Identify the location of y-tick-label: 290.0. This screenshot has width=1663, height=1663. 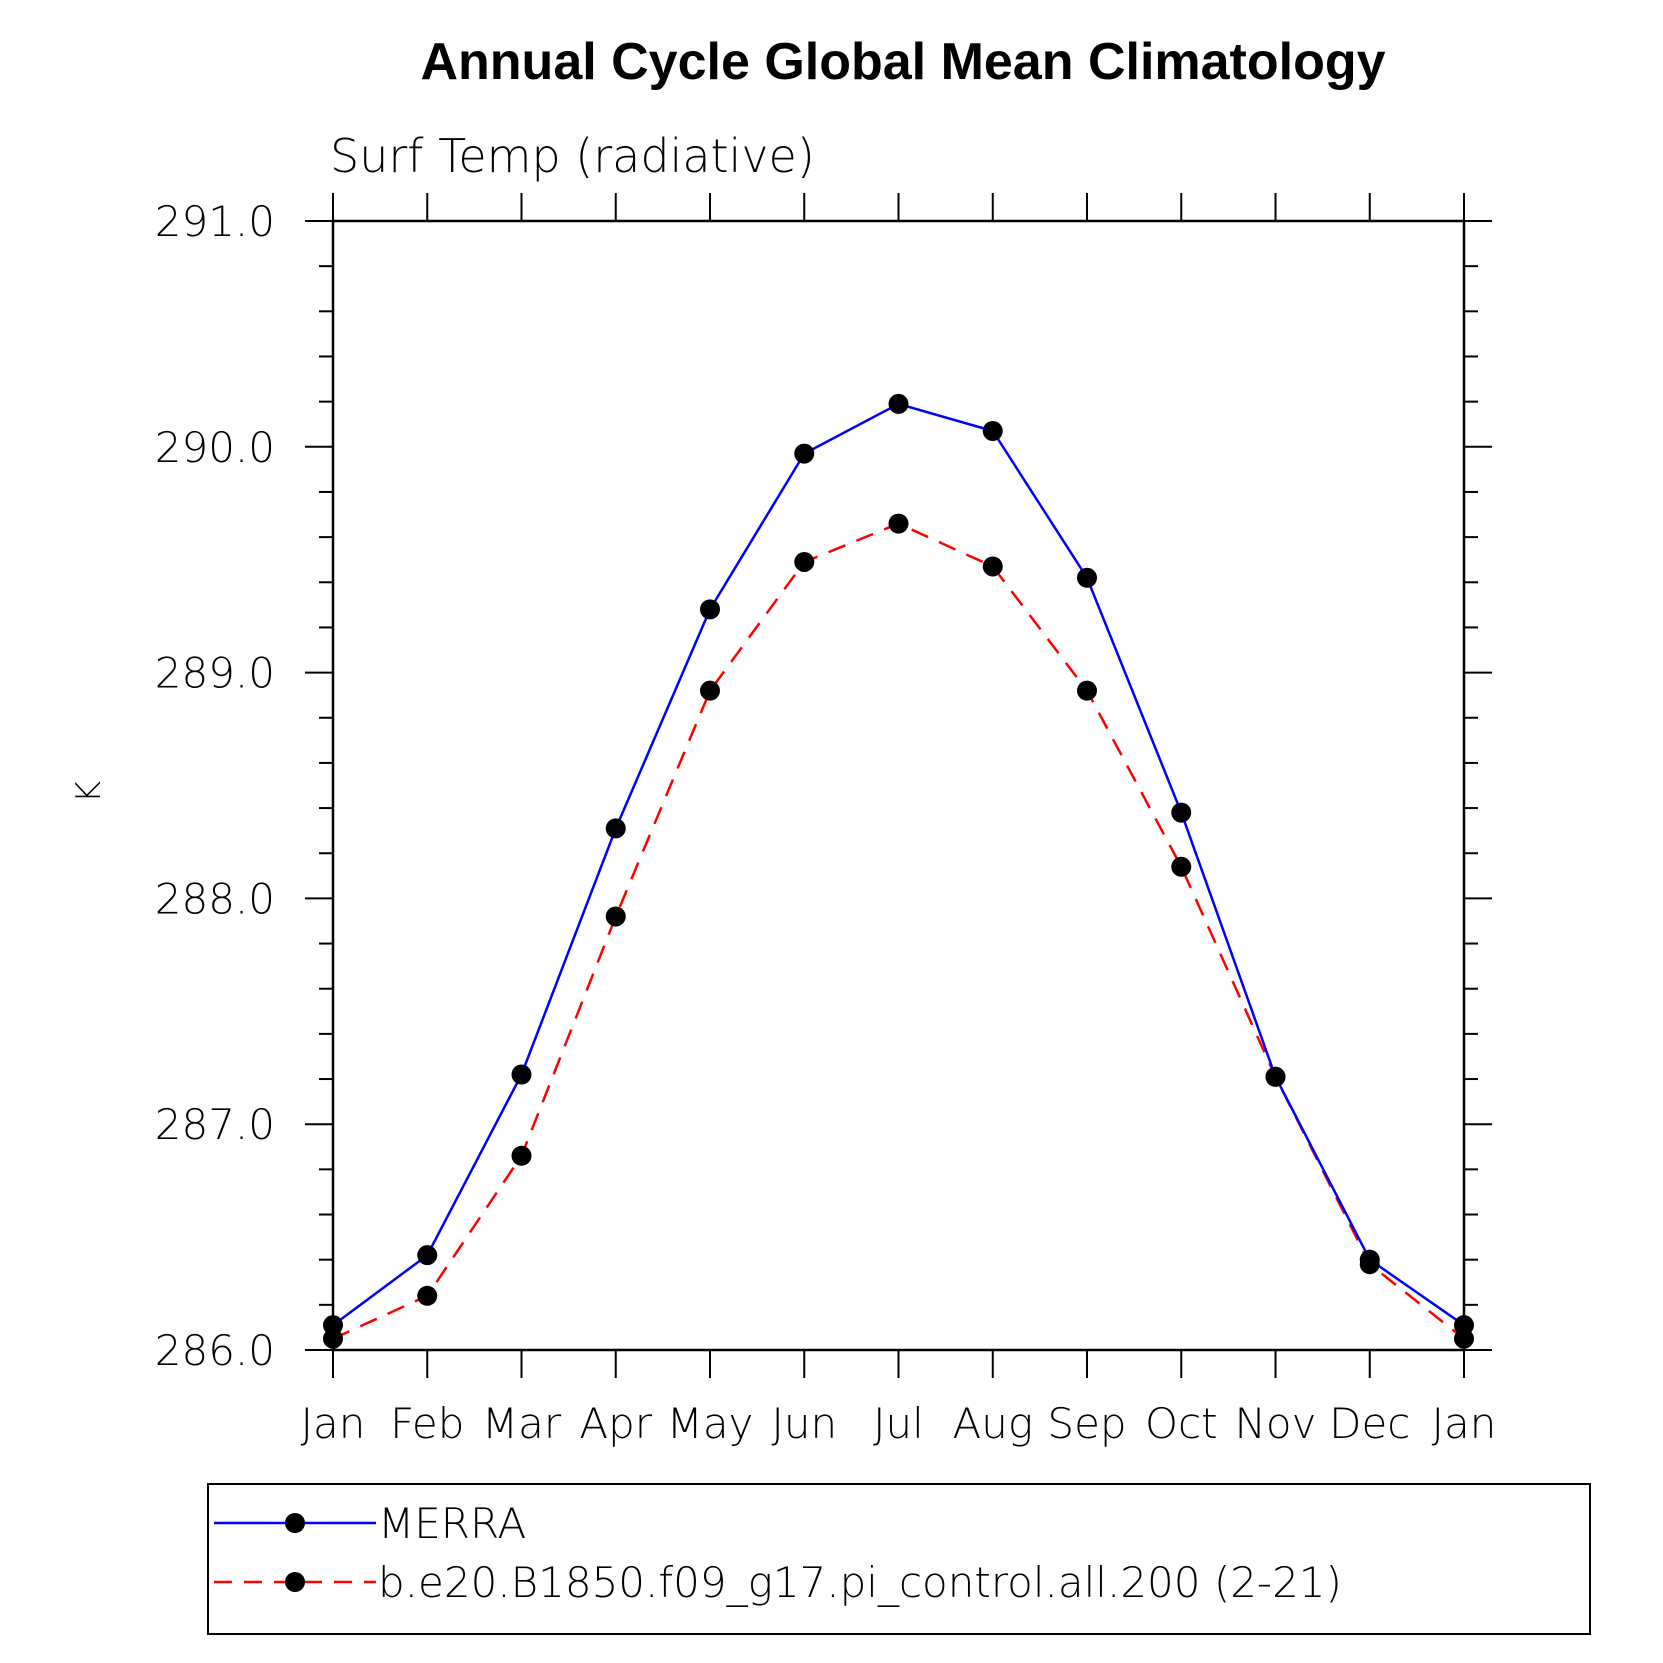
(215, 447).